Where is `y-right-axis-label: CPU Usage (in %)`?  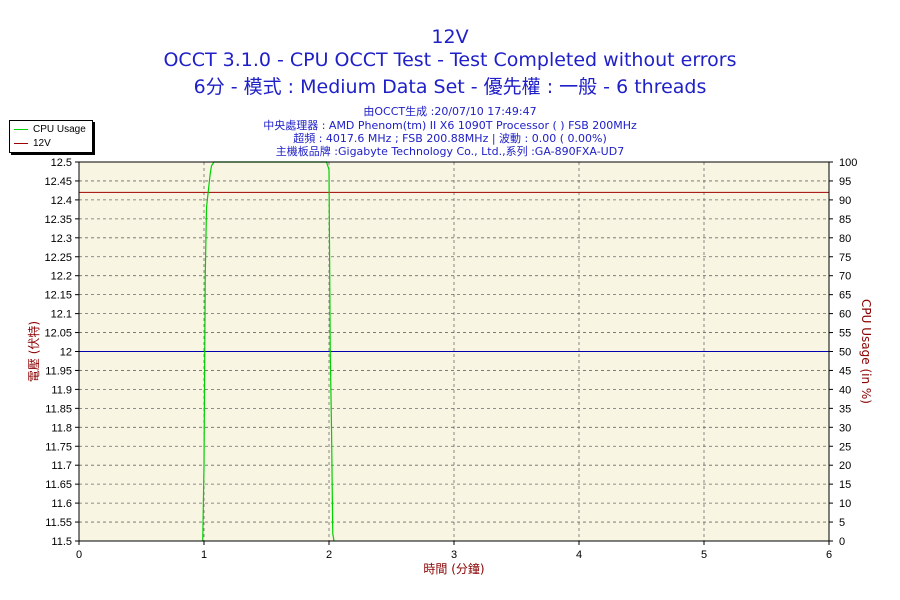 y-right-axis-label: CPU Usage (in %) is located at coordinates (866, 351).